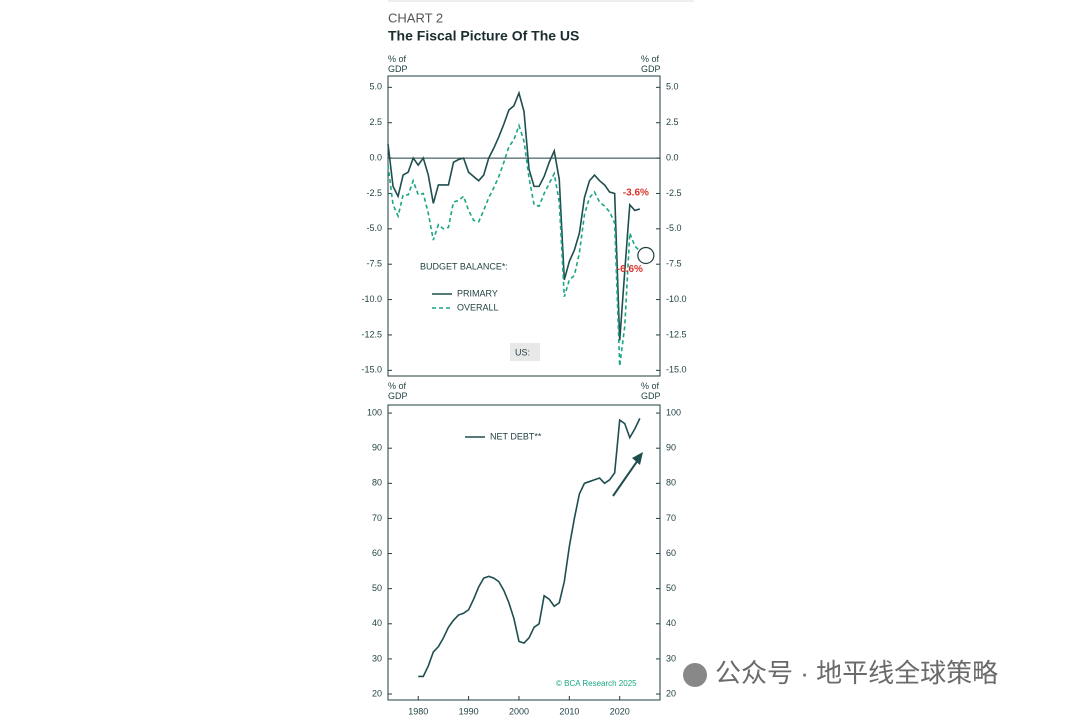 The height and width of the screenshot is (718, 1080). What do you see at coordinates (674, 264) in the screenshot?
I see `y2-tick-label: -7.5` at bounding box center [674, 264].